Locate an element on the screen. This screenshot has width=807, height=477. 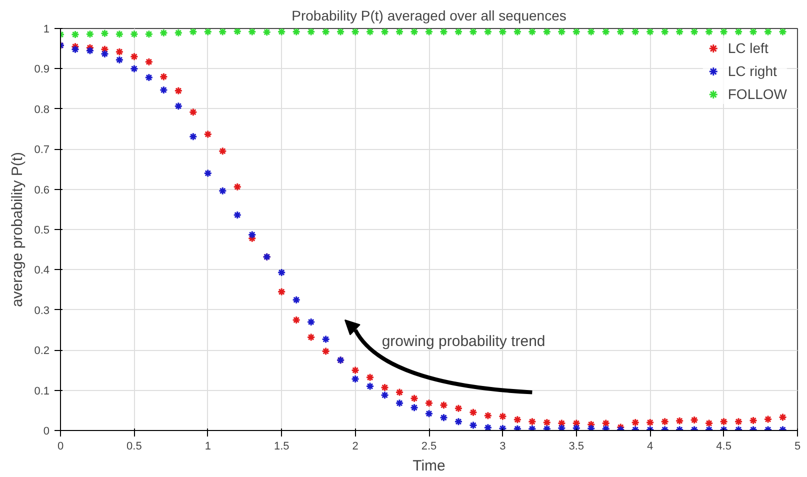
x-tick-label: 5 is located at coordinates (797, 446).